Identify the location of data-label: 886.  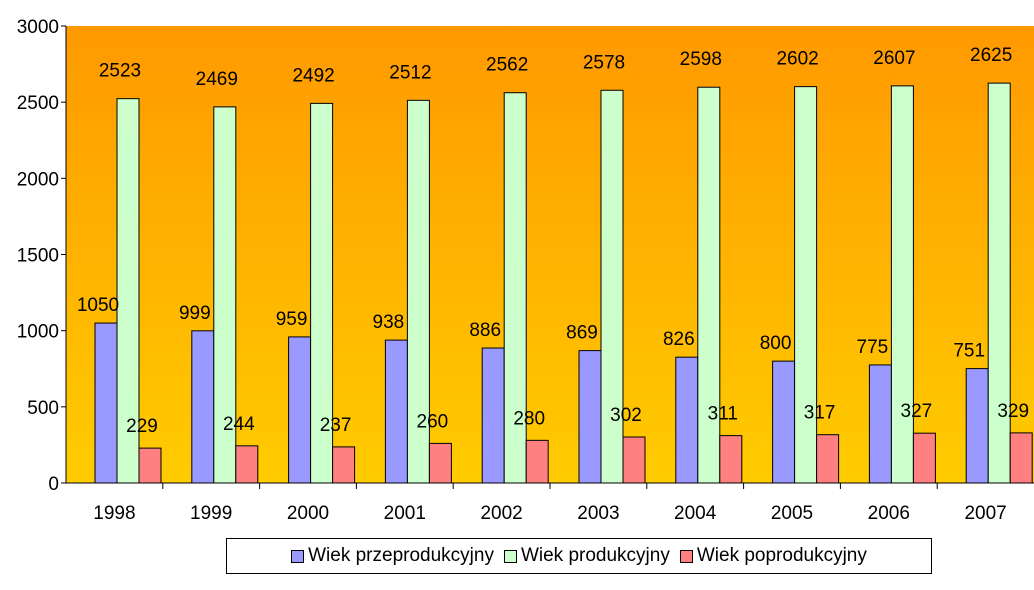
(485, 330).